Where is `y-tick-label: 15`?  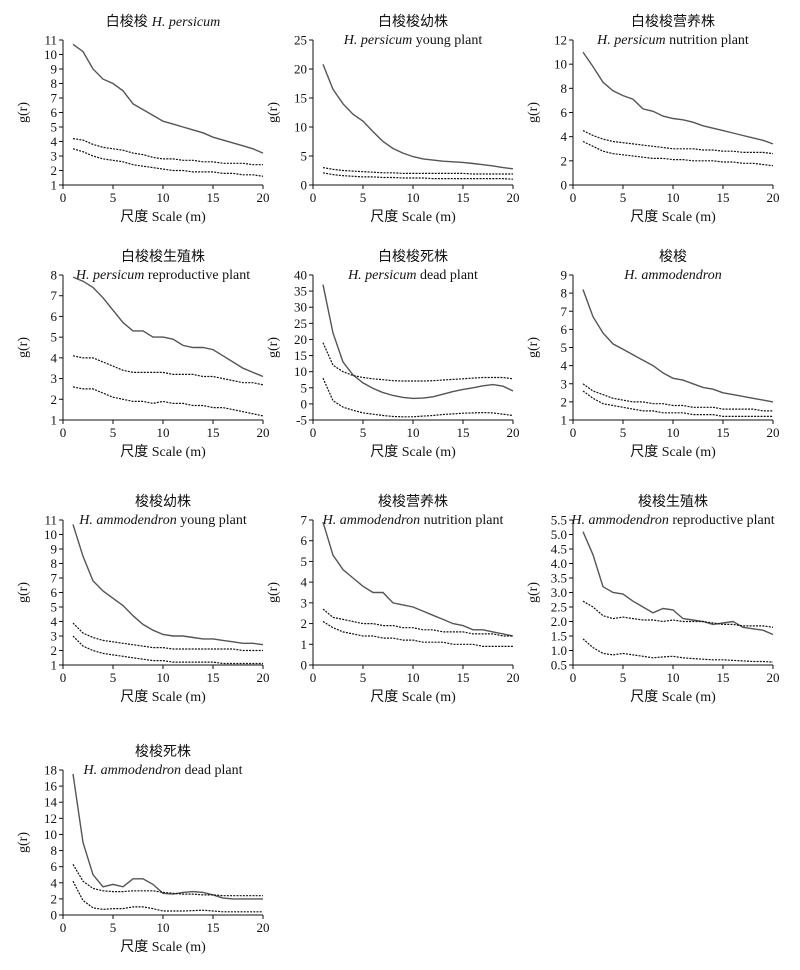
y-tick-label: 15 is located at coordinates (300, 98).